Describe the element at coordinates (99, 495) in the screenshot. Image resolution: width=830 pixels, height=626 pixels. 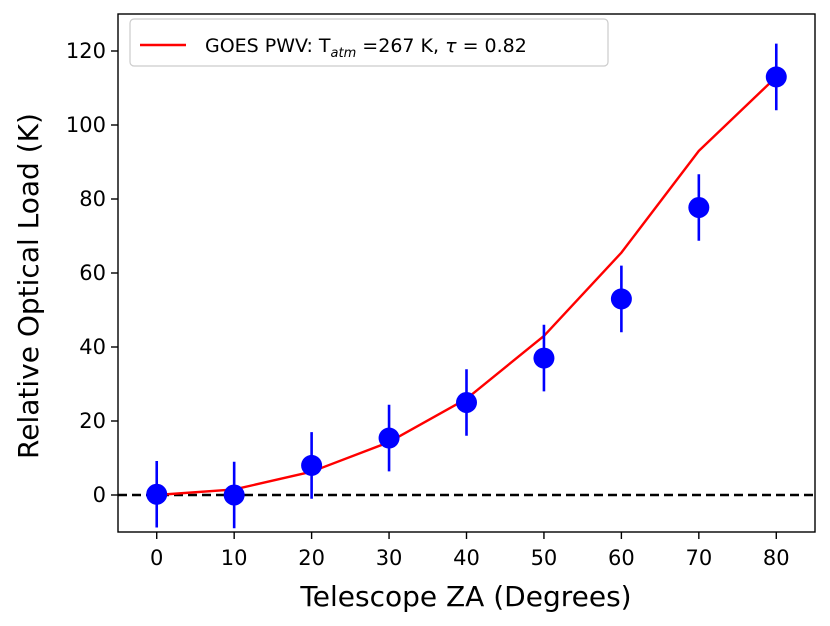
I see `y-tick-label: 0` at that location.